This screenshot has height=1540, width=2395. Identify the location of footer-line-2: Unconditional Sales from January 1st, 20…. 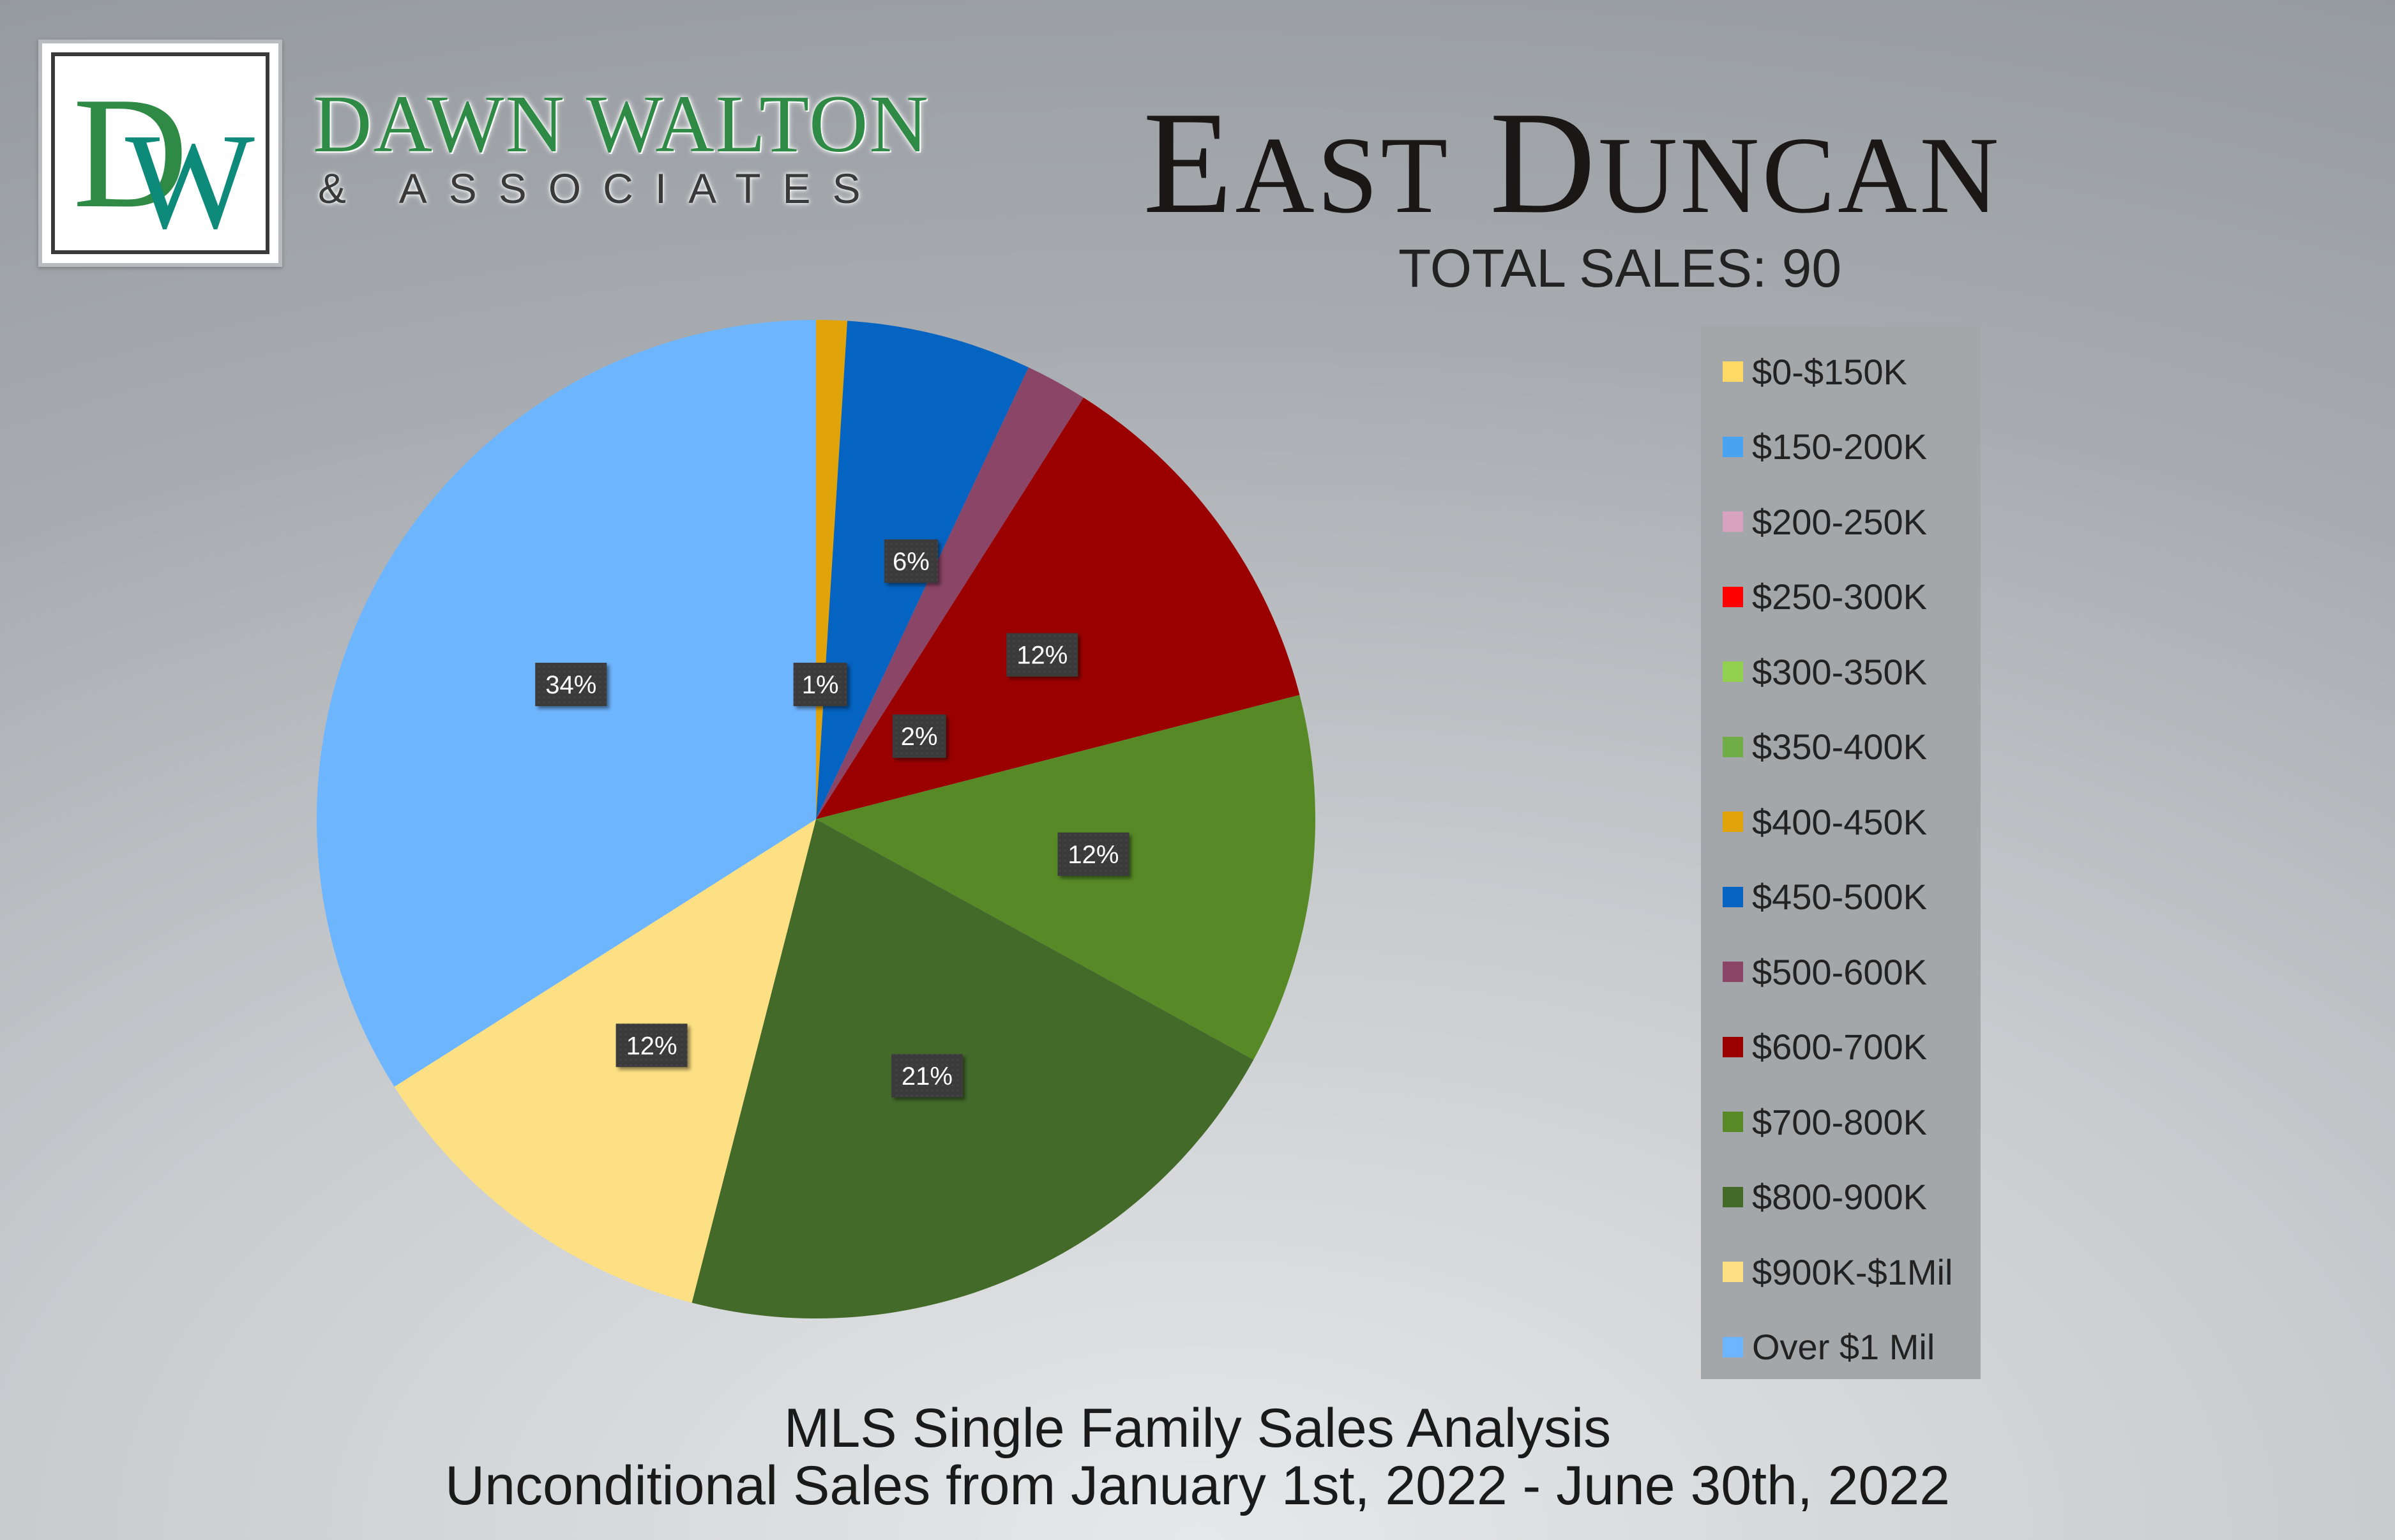
(1197, 1485).